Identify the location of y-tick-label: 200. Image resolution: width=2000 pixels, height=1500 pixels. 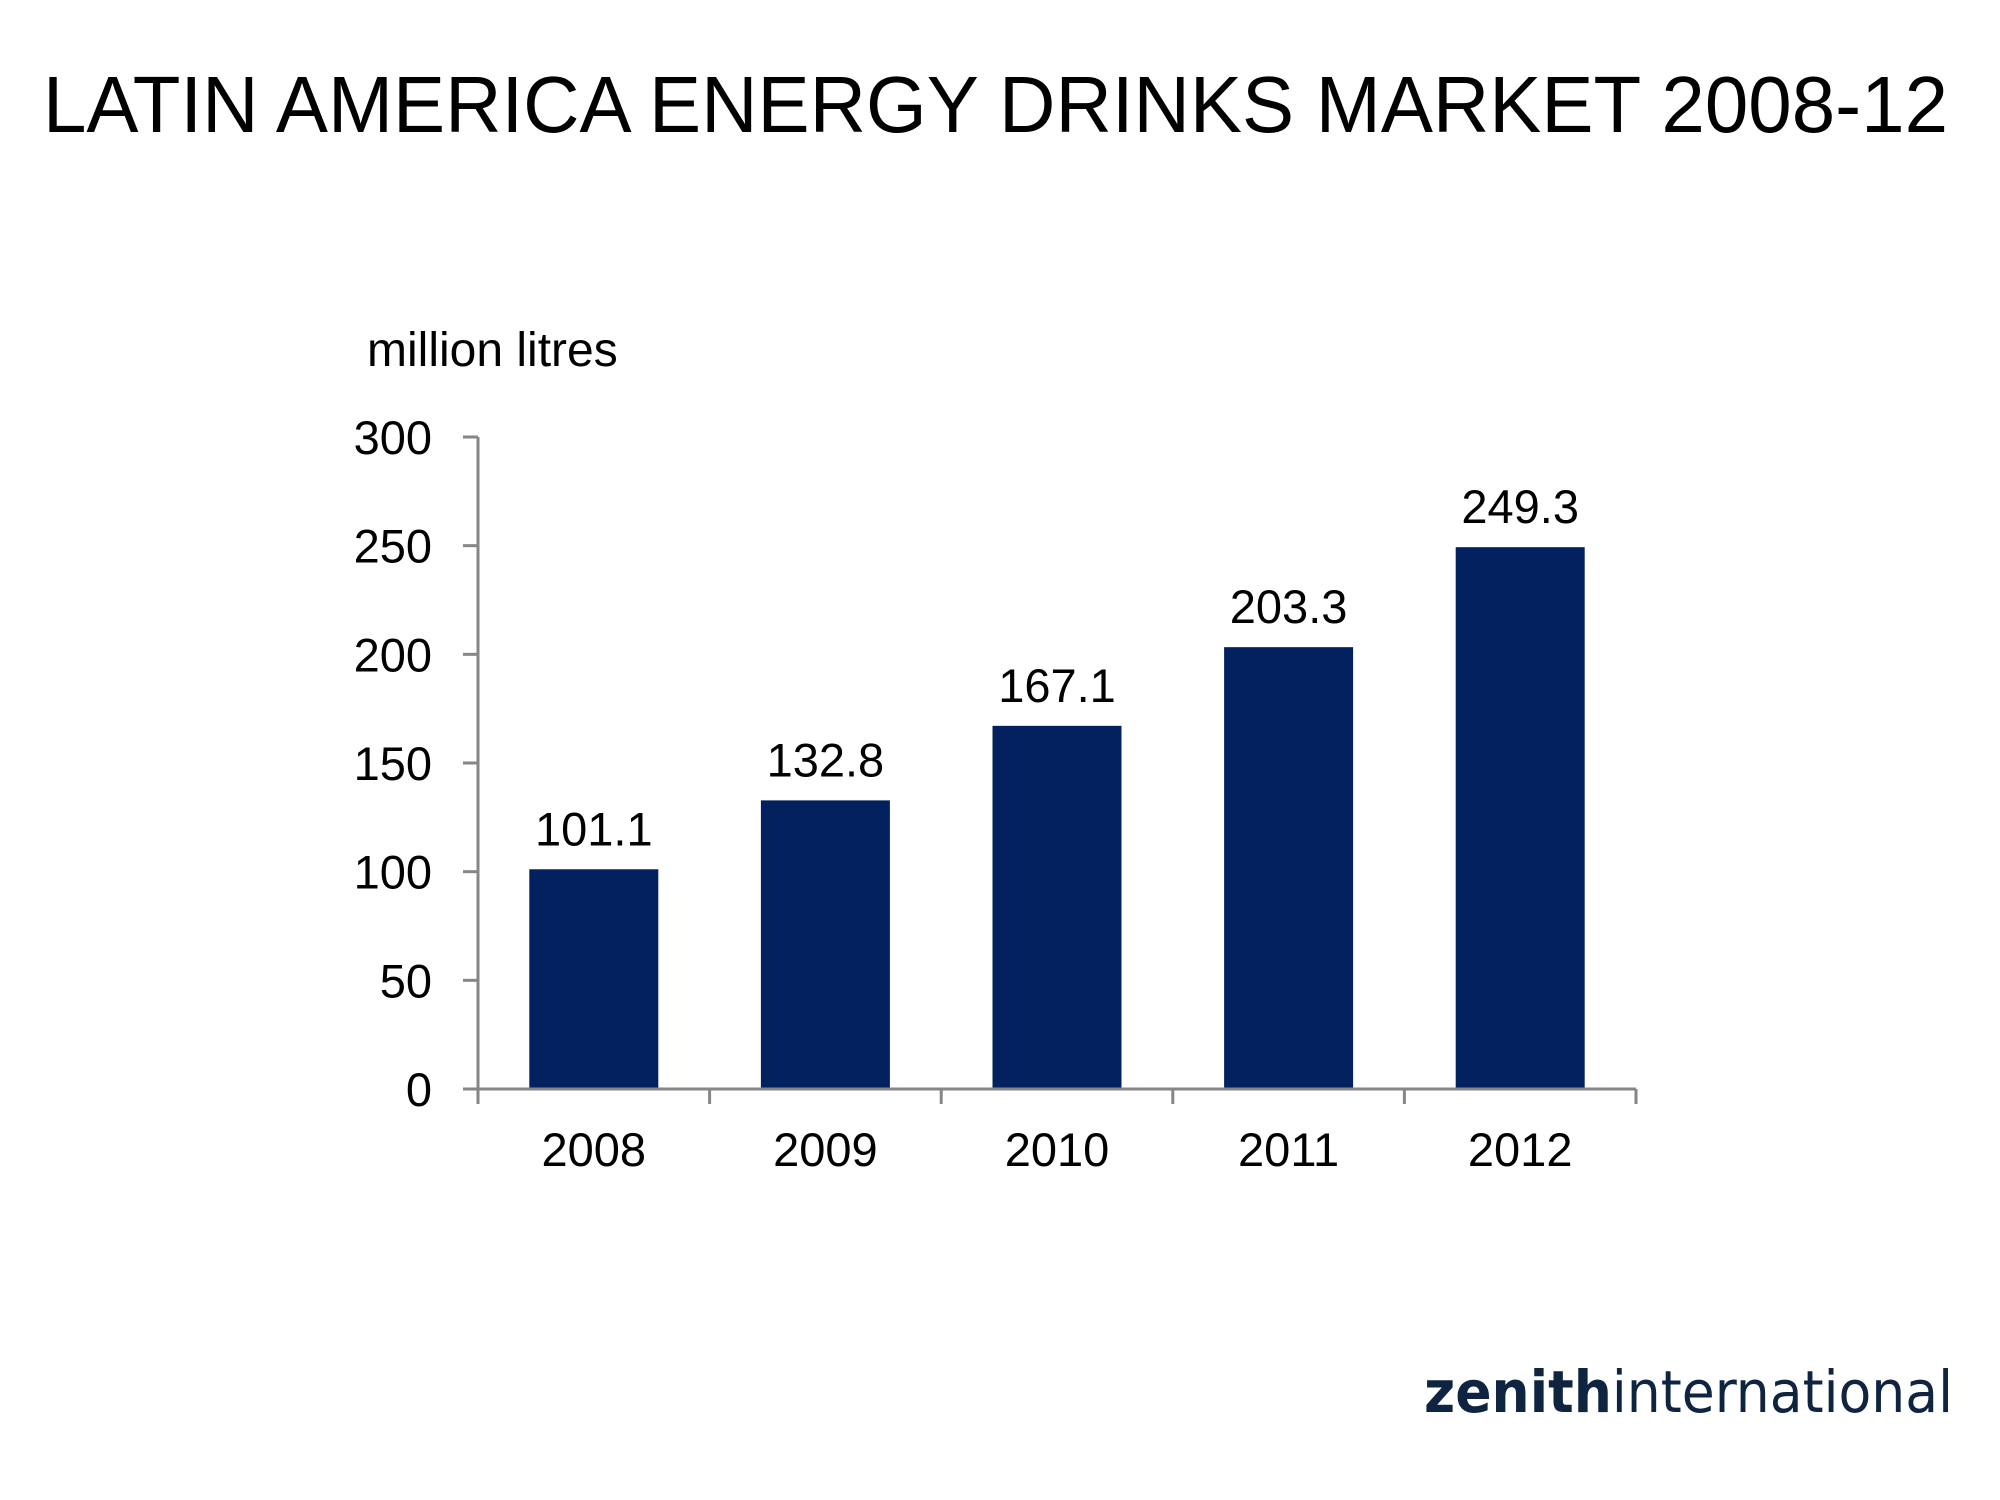
(393, 654).